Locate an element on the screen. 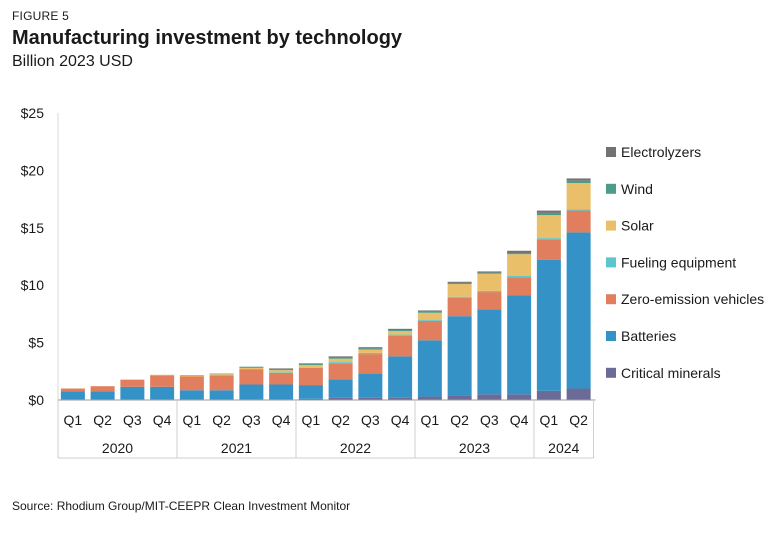 This screenshot has height=536, width=783. x-tick-label: Q3 is located at coordinates (370, 420).